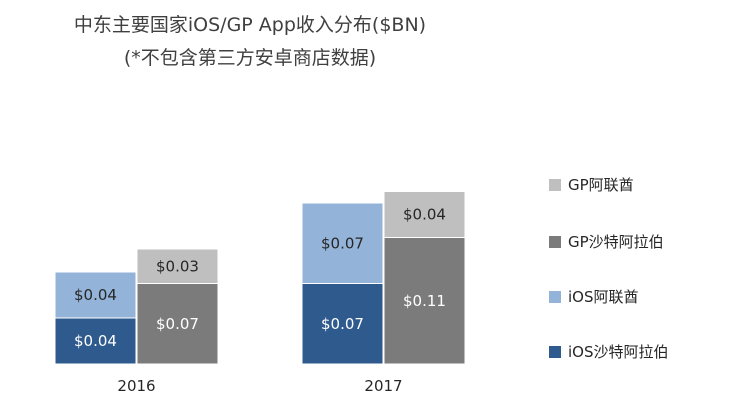 Image resolution: width=733 pixels, height=408 pixels. I want to click on chart-subtitle: (*不包含第三方安卓商店数据), so click(250, 58).